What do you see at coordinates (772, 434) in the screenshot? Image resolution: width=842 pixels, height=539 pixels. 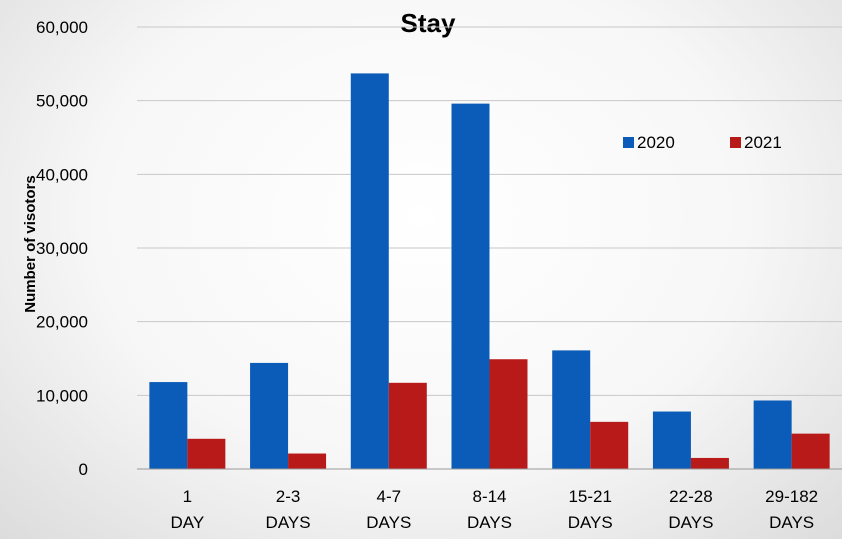 I see `bar-2020-29-182-days` at bounding box center [772, 434].